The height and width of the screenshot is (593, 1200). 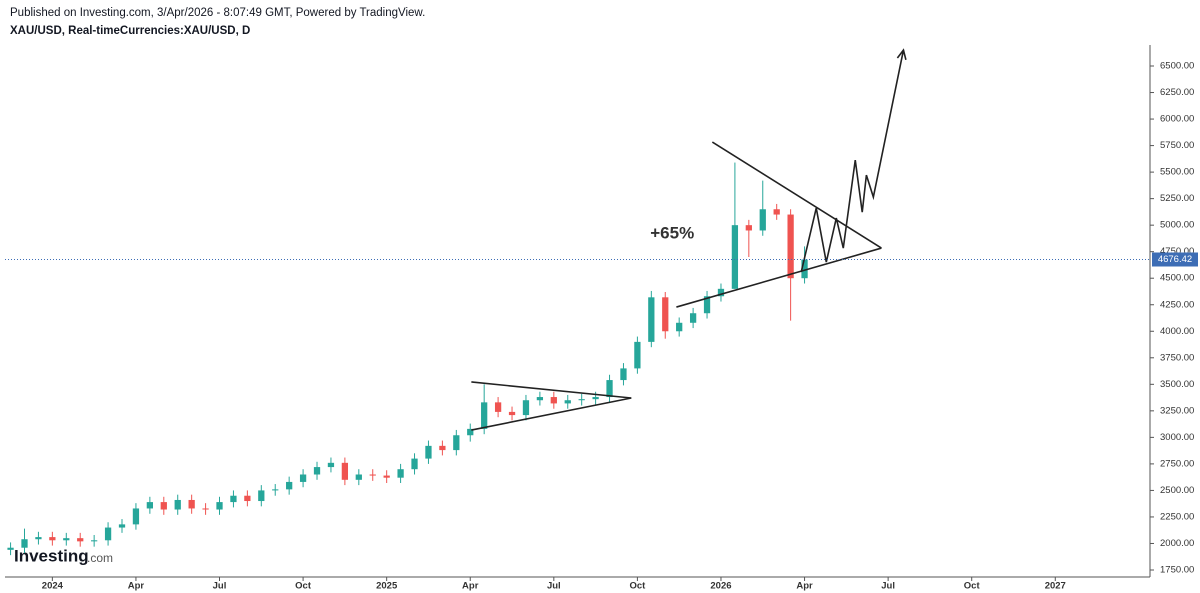 I want to click on y-tick-label: 2000.00, so click(x=1177, y=543).